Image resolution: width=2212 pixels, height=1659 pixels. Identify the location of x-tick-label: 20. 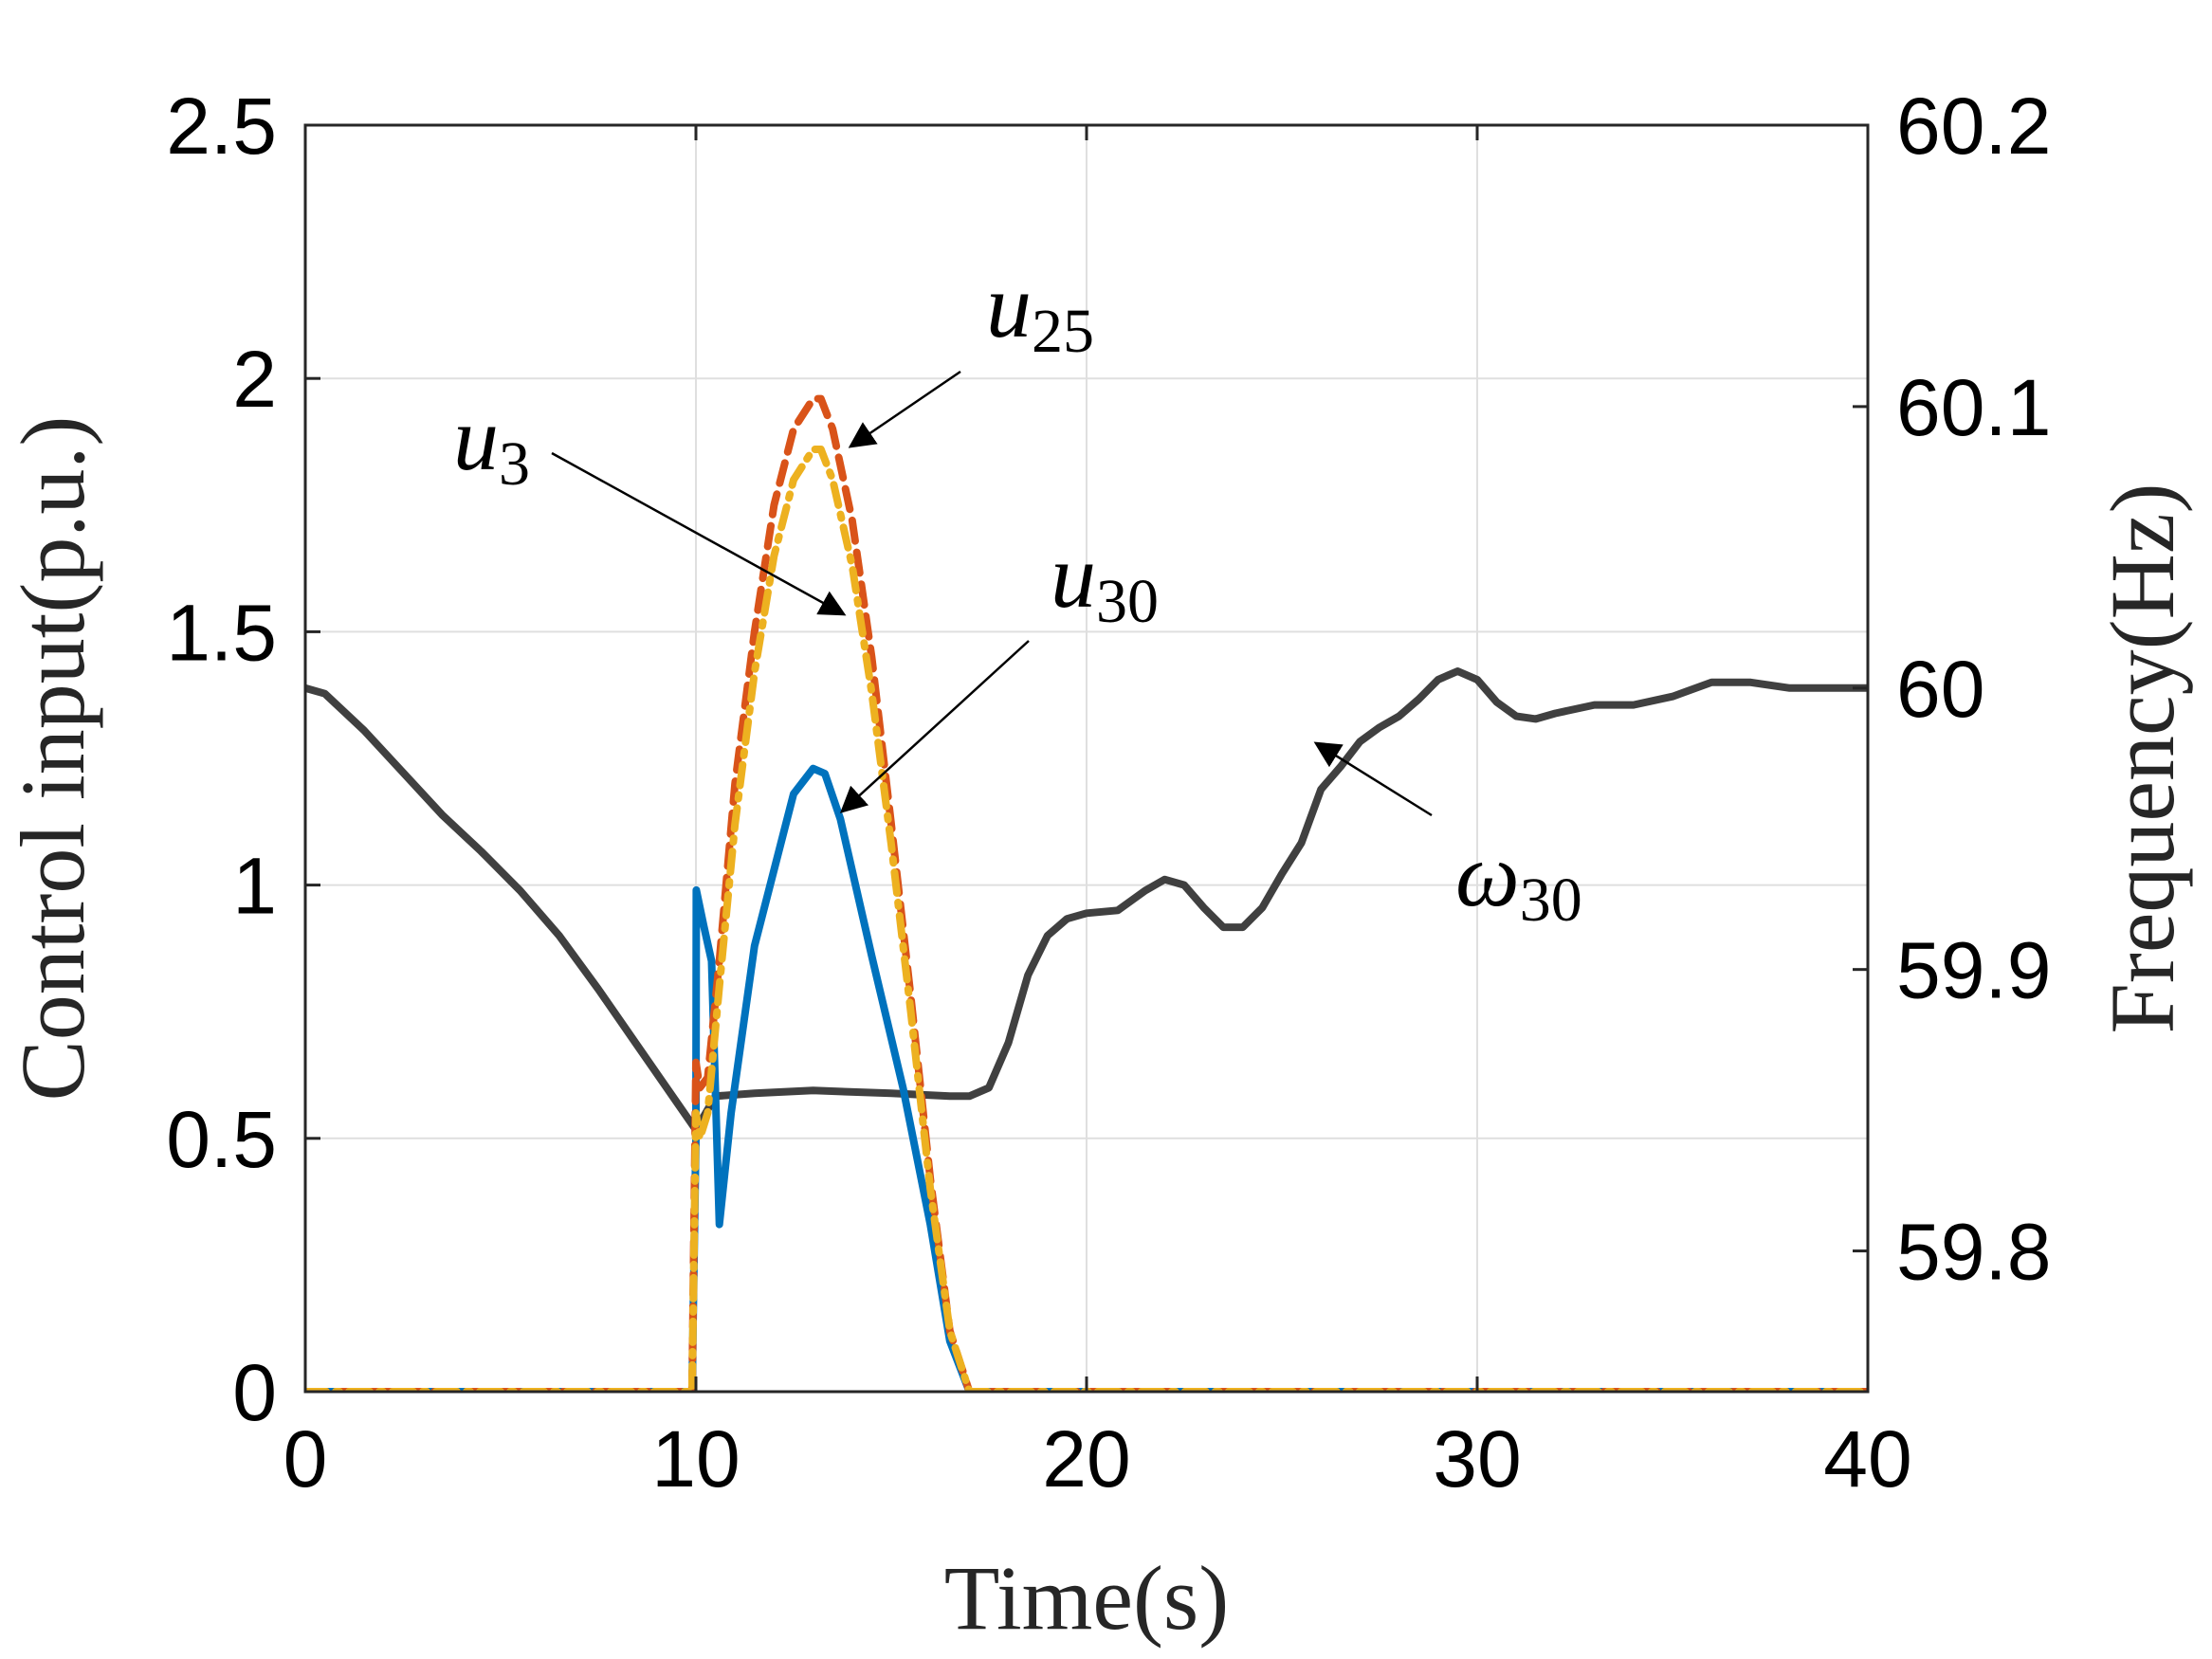
(1086, 1459).